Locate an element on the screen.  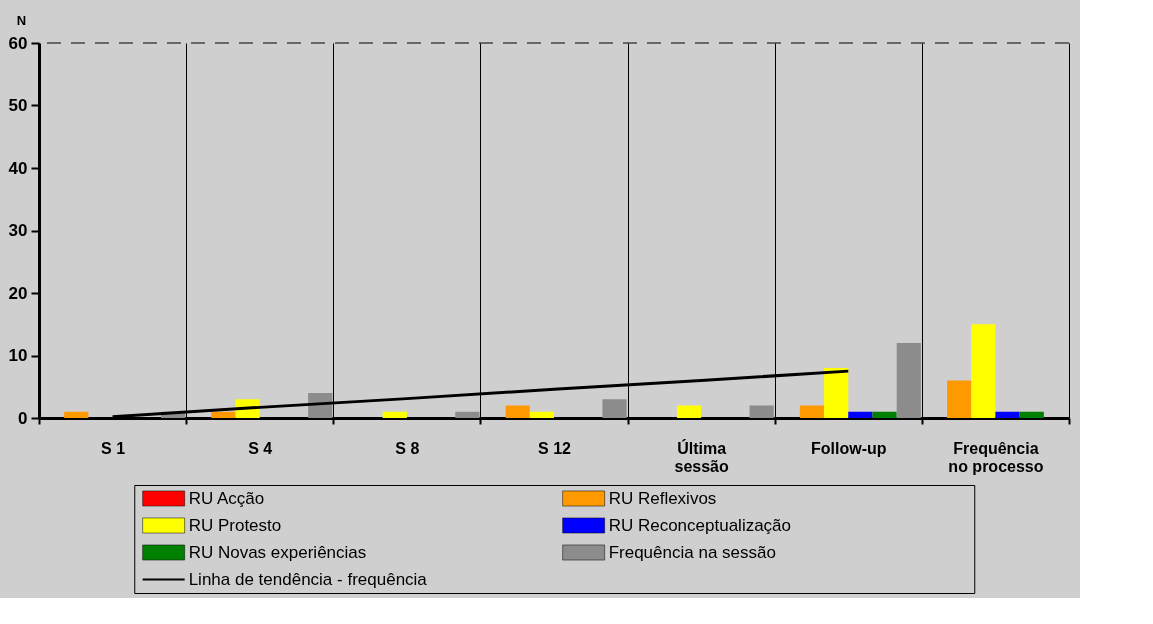
legend-label: RU Protesto is located at coordinates (235, 525).